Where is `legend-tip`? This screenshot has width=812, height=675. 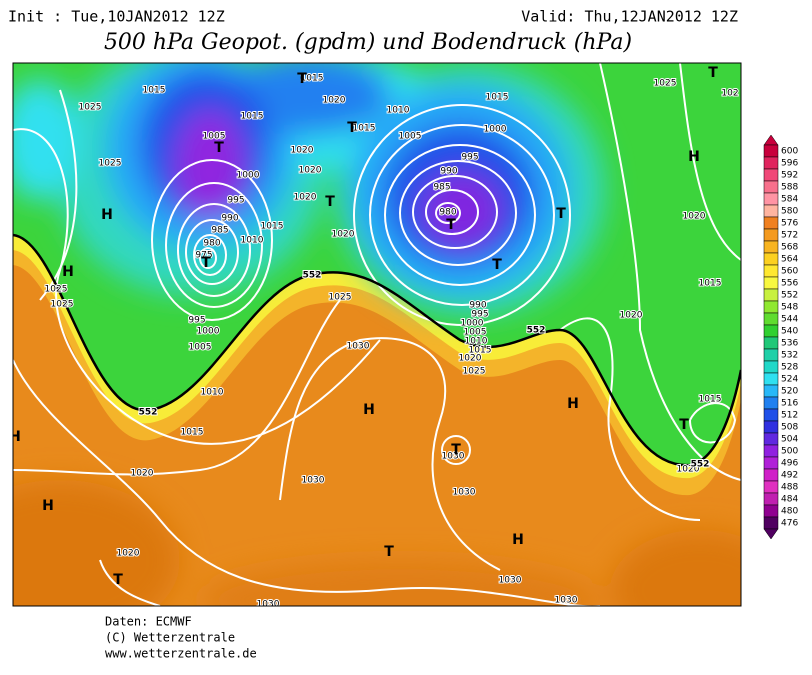
legend-tip is located at coordinates (771, 140).